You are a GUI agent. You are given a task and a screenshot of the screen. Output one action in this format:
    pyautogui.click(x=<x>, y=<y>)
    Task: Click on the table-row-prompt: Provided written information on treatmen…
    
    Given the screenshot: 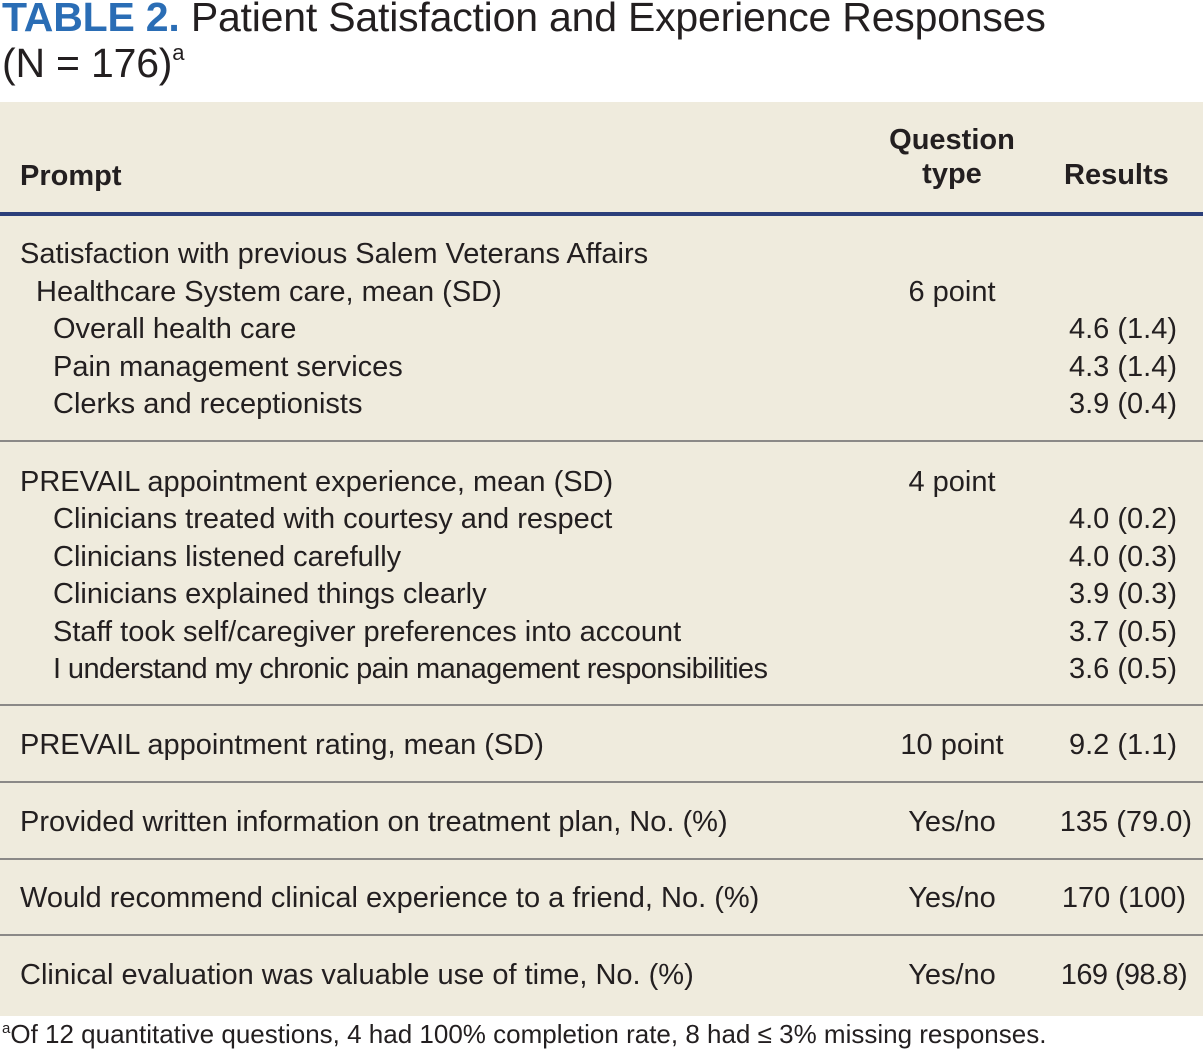 What is the action you would take?
    pyautogui.click(x=374, y=822)
    